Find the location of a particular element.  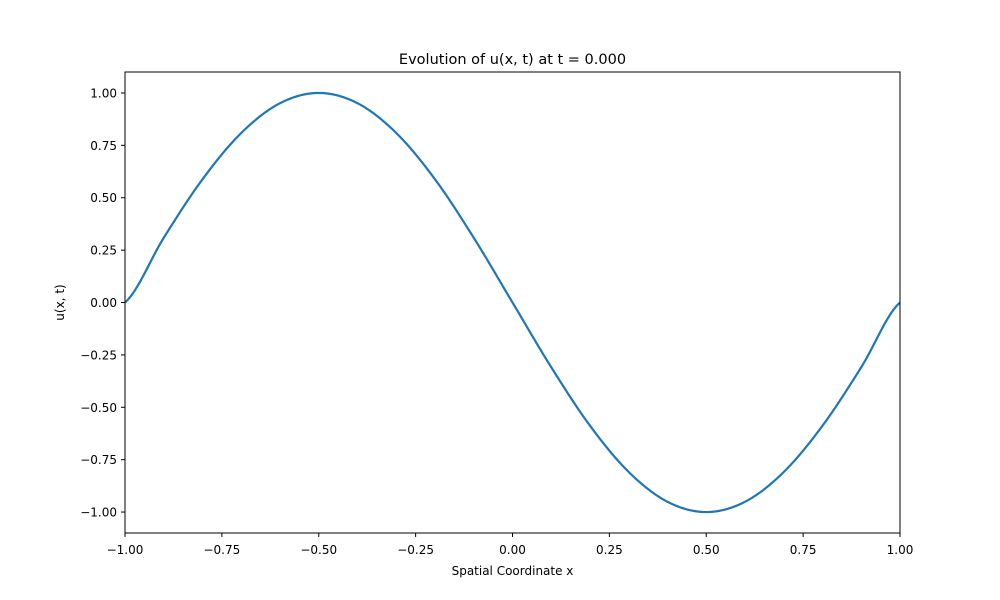

y-tick-label: −0.75 is located at coordinates (98, 460).